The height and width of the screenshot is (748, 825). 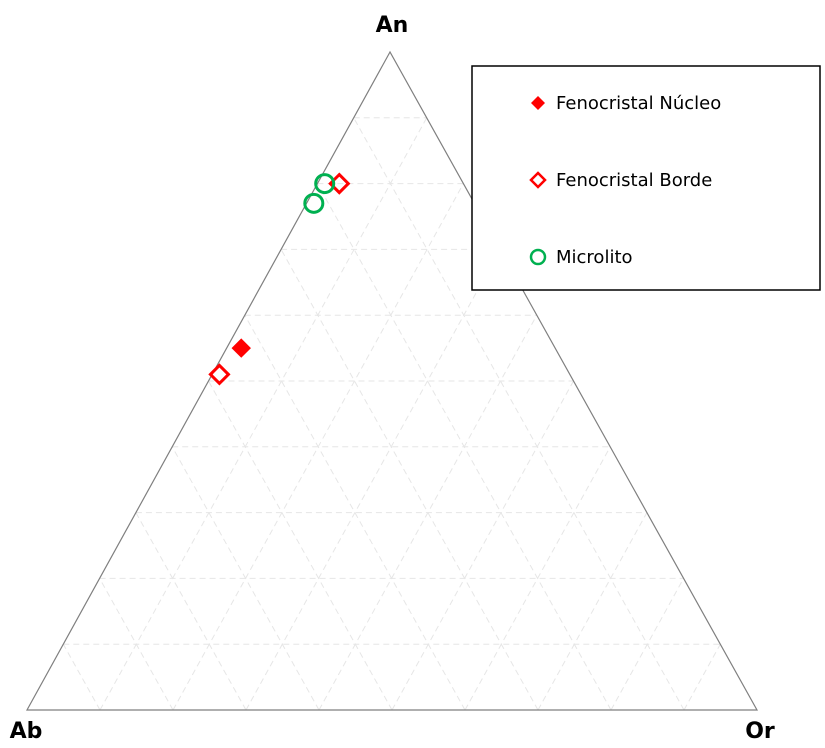 What do you see at coordinates (392, 25) in the screenshot?
I see `vertex-label-an: An` at bounding box center [392, 25].